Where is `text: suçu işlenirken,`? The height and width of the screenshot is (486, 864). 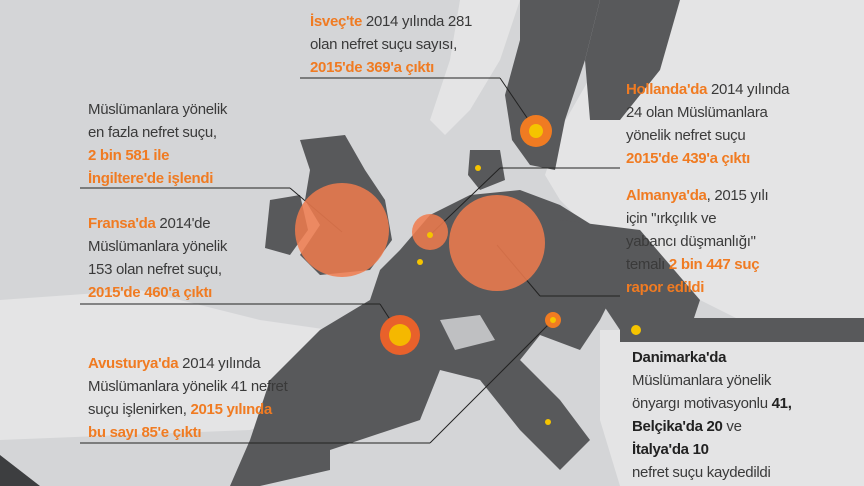
text: suçu işlenirken, is located at coordinates (139, 409).